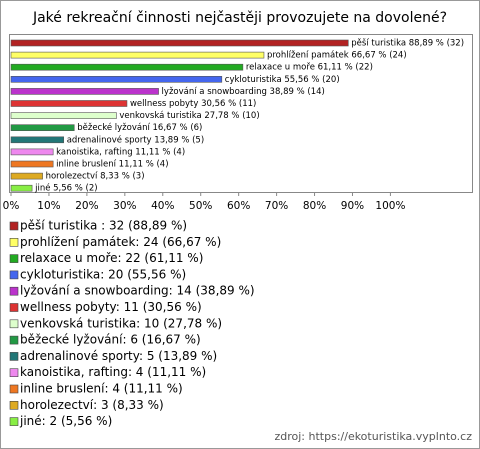  Describe the element at coordinates (101, 389) in the screenshot. I see `legend-label: inline bruslení: 4 (11,11 %)` at that location.